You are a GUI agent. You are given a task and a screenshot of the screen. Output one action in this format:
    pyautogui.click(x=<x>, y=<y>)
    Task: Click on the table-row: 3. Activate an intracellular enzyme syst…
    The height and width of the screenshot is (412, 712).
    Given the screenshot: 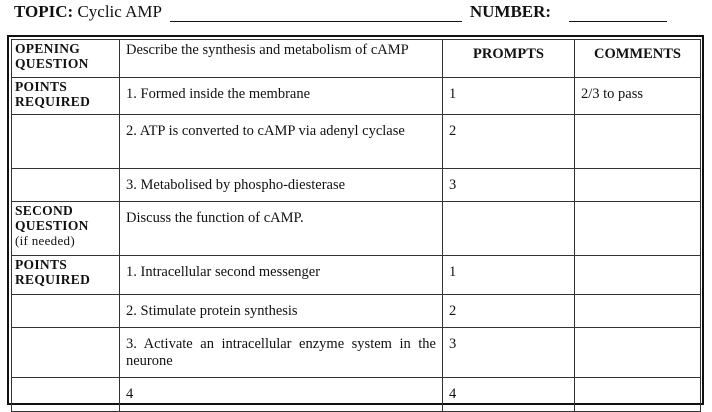 What is the action you would take?
    pyautogui.click(x=356, y=352)
    